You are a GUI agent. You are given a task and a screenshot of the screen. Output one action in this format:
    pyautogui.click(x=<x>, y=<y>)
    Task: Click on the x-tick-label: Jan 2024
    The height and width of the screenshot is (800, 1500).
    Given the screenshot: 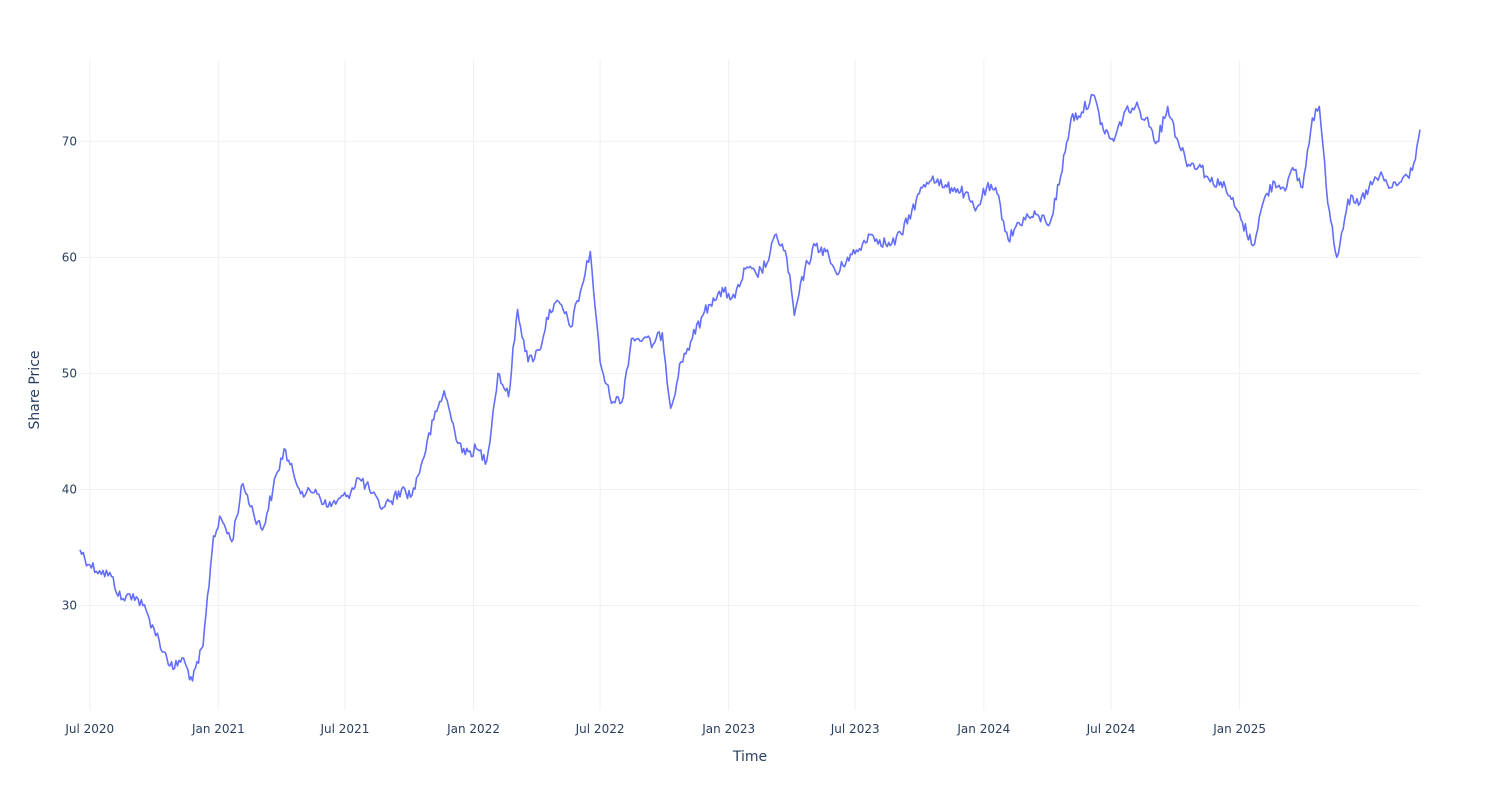 What is the action you would take?
    pyautogui.click(x=983, y=729)
    